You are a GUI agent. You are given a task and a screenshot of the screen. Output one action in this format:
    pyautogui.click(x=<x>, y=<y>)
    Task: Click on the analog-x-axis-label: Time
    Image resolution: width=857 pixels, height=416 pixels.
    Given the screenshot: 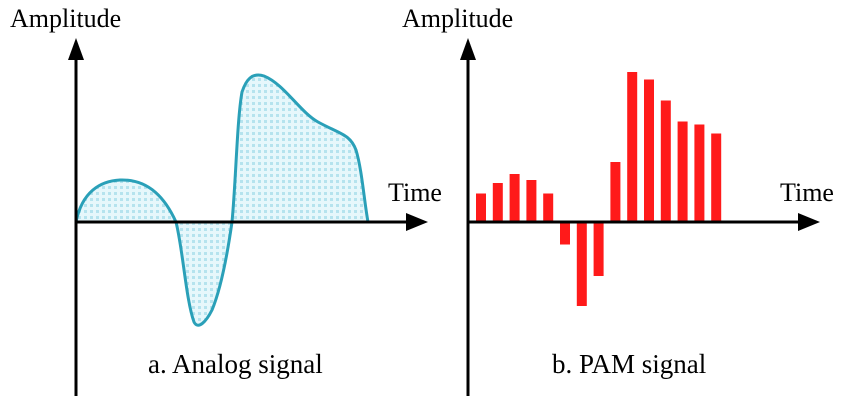 What is the action you would take?
    pyautogui.click(x=415, y=192)
    